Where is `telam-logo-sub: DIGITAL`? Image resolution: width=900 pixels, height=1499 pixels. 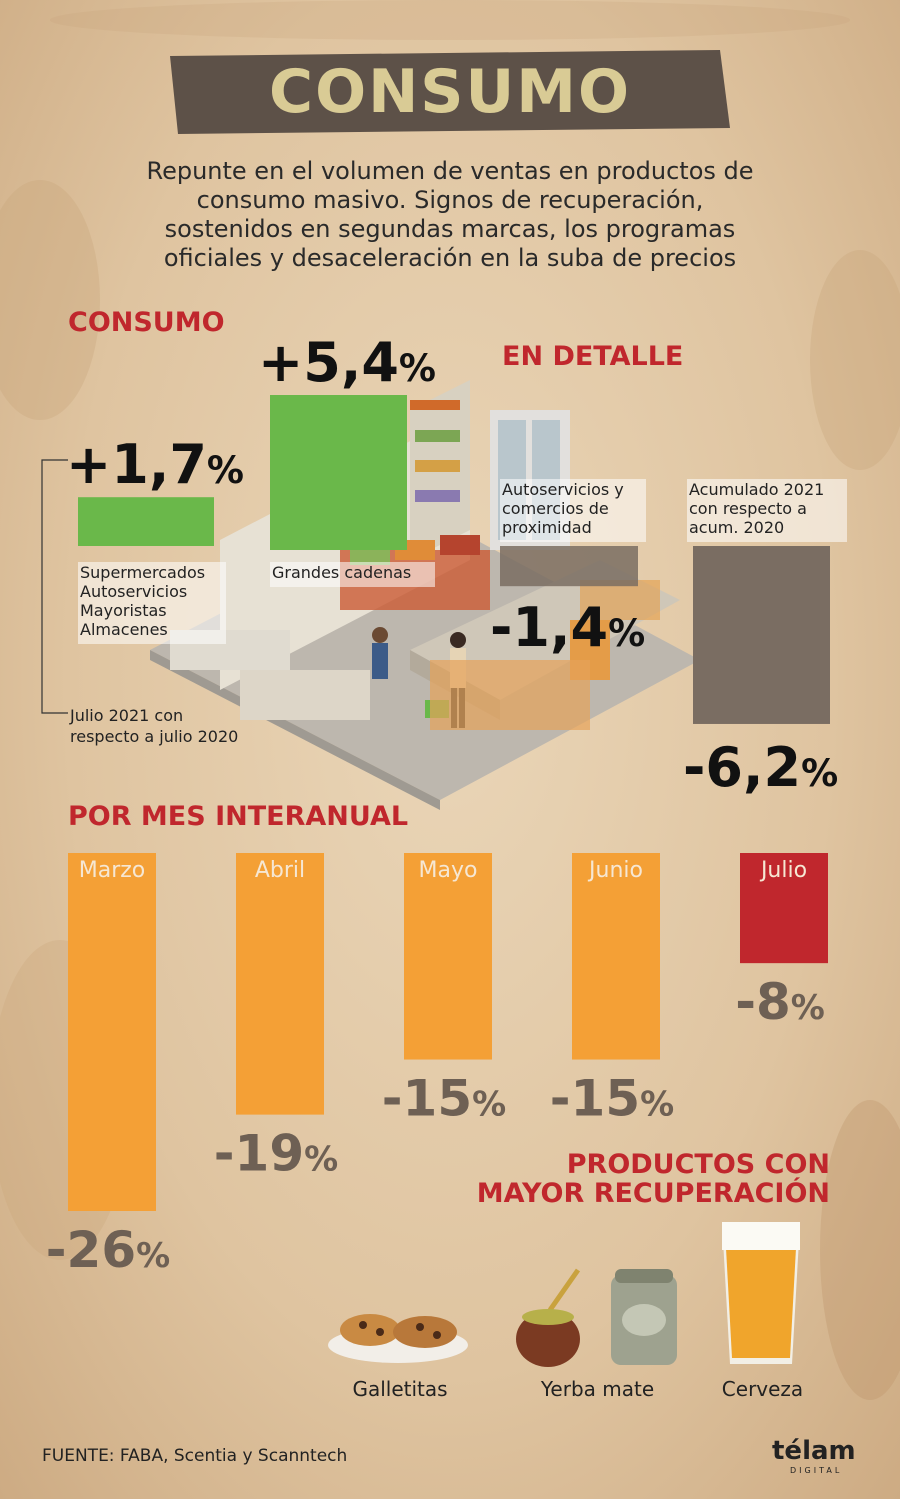 telam-logo-sub: DIGITAL is located at coordinates (816, 1470).